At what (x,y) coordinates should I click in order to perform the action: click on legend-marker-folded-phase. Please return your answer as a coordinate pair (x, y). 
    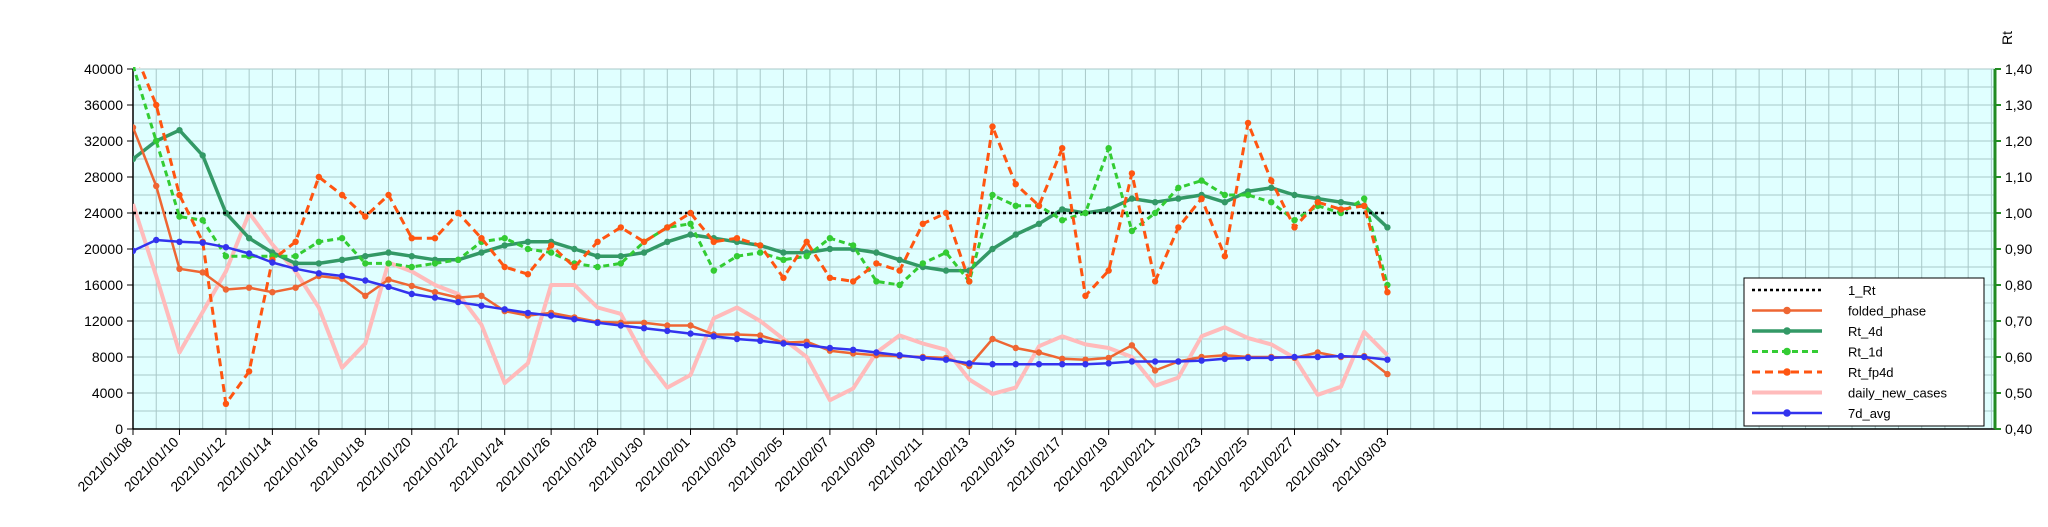
    Looking at the image, I should click on (1787, 310).